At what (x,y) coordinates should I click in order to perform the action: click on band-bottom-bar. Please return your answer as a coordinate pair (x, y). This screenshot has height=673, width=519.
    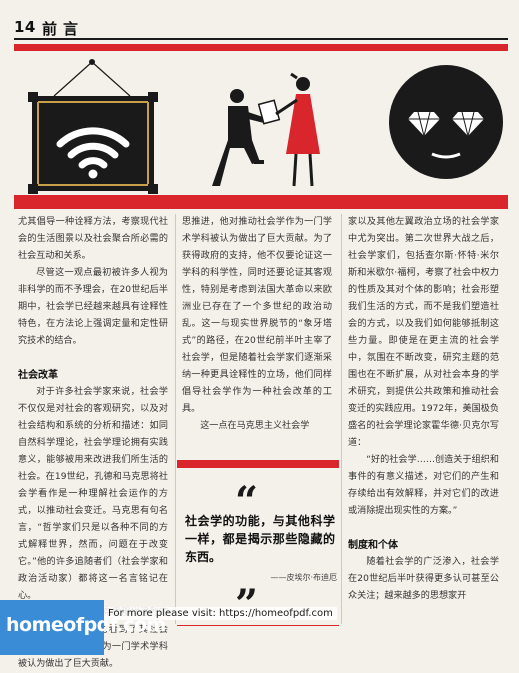
    Looking at the image, I should click on (261, 202).